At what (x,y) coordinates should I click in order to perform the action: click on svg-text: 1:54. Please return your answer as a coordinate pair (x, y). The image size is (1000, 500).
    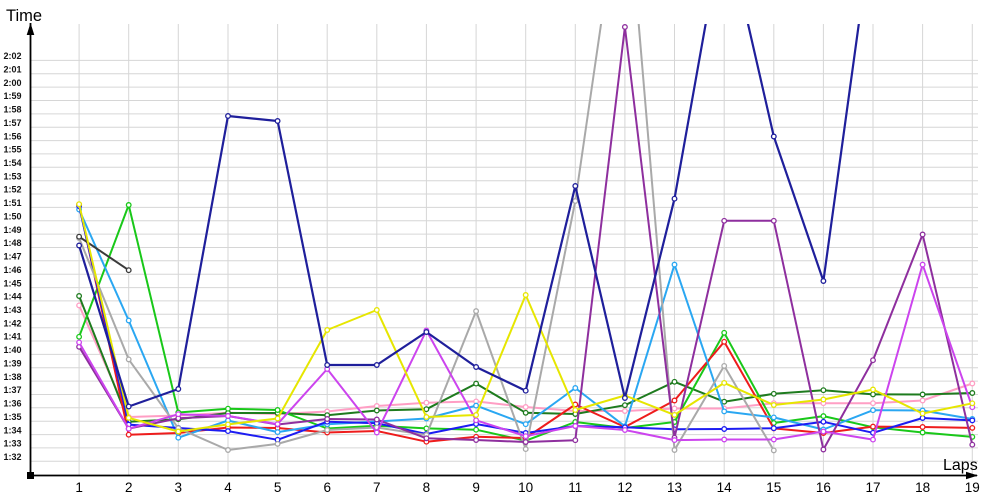
    Looking at the image, I should click on (12, 163).